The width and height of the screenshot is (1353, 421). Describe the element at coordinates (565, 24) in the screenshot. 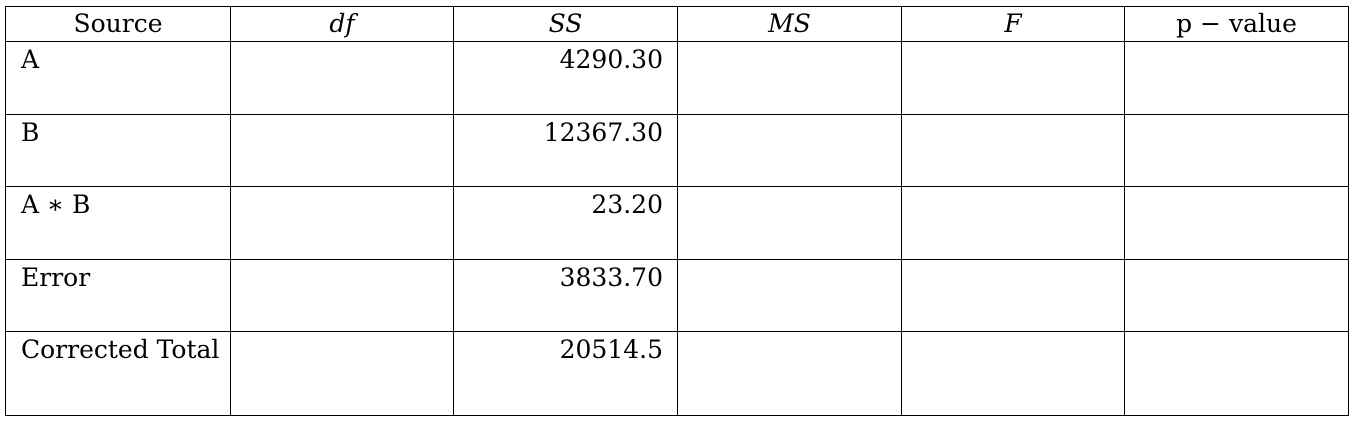

I see `header-ss: SS` at that location.